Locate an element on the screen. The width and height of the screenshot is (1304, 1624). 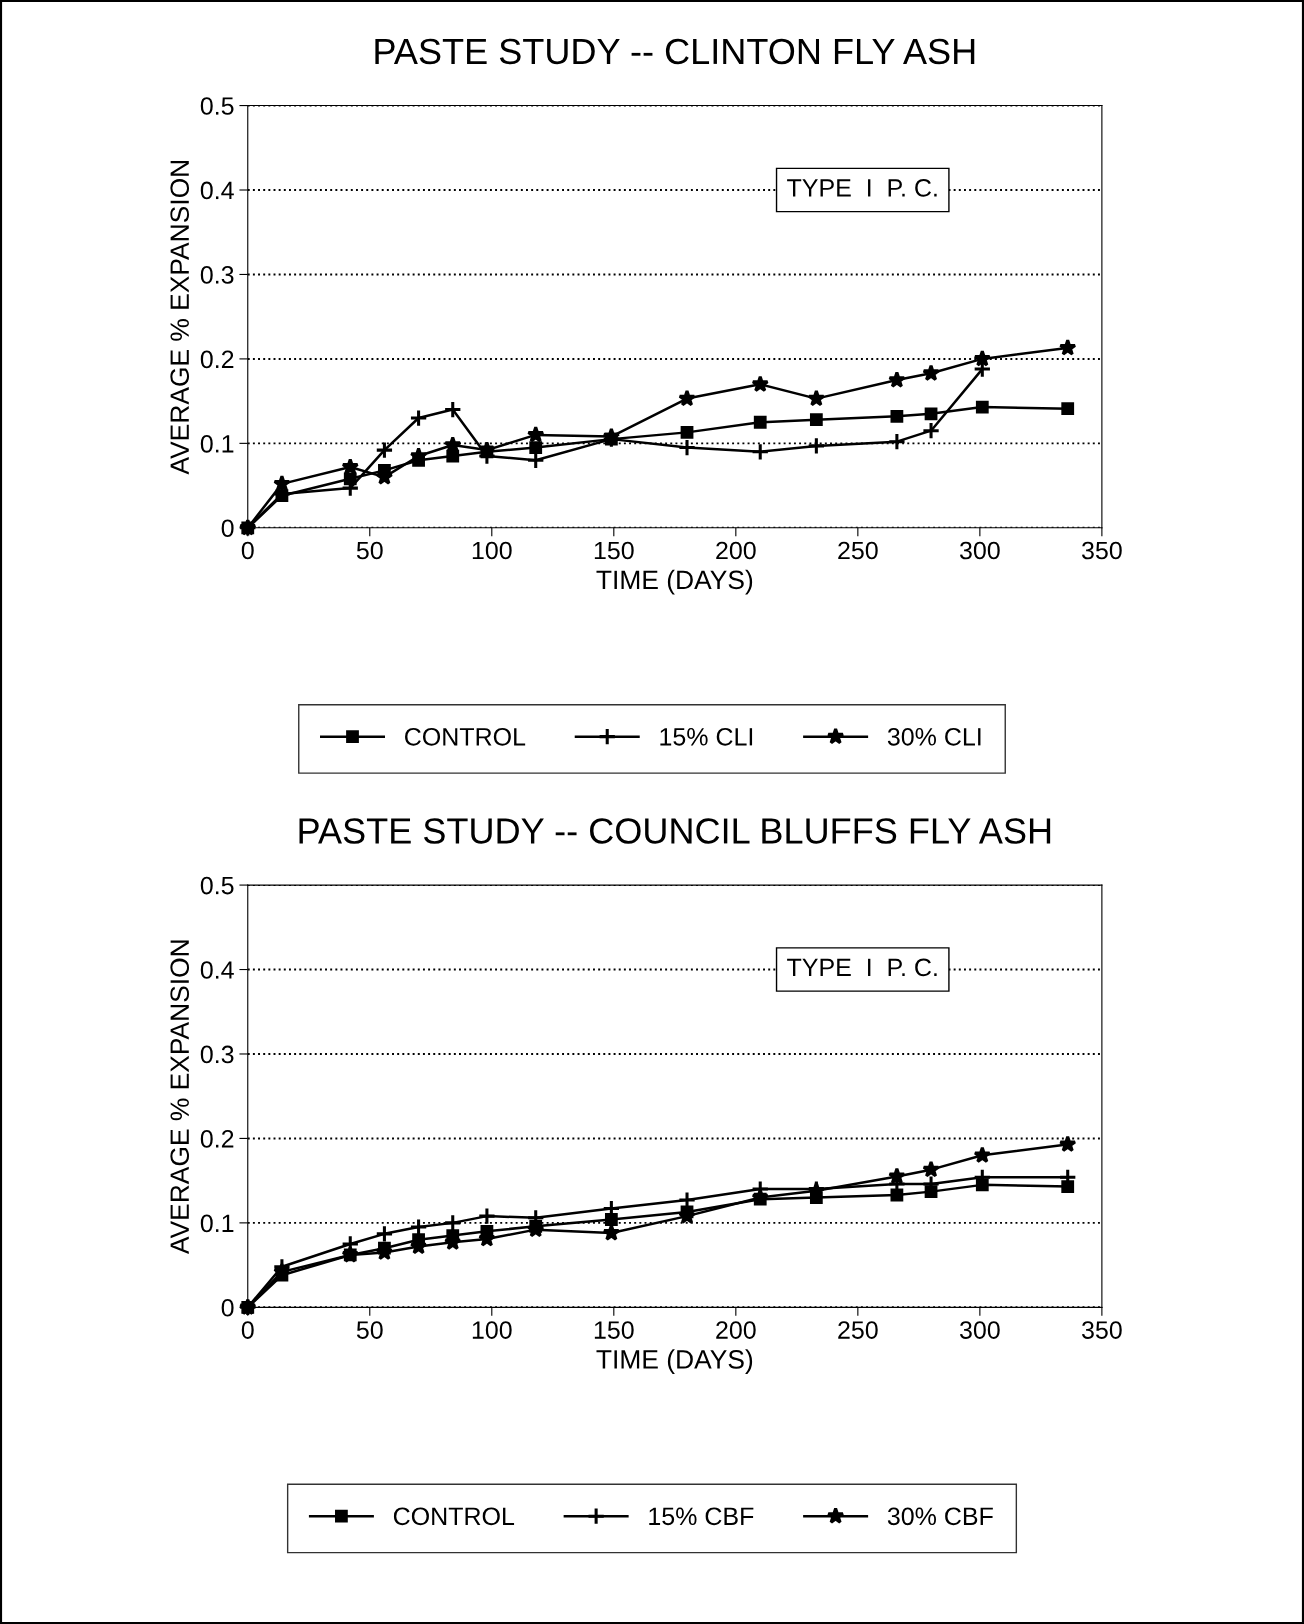
chart-title: PASTE STUDY -- CLINTON FLY ASH is located at coordinates (675, 51).